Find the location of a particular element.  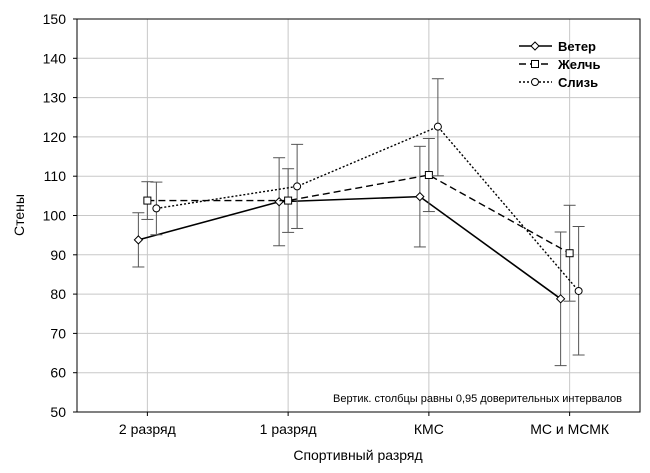

y-tick-label: 70 is located at coordinates (58, 333).